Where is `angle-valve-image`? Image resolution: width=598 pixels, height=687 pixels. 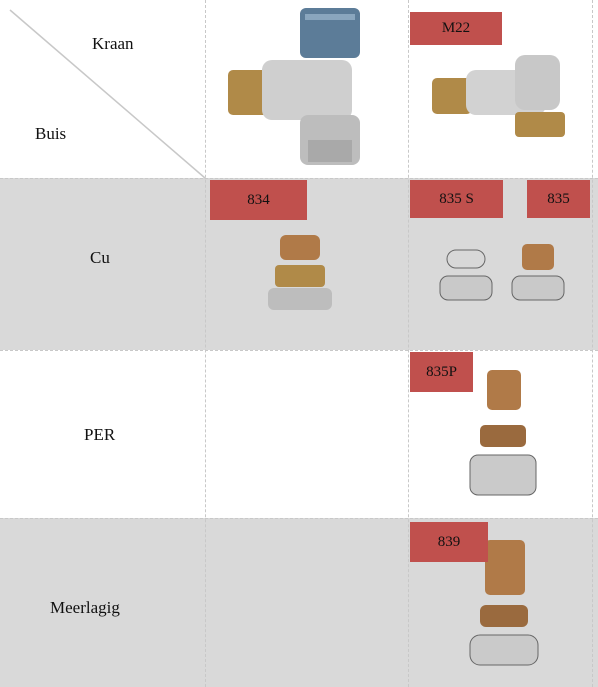 angle-valve-image is located at coordinates (498, 96).